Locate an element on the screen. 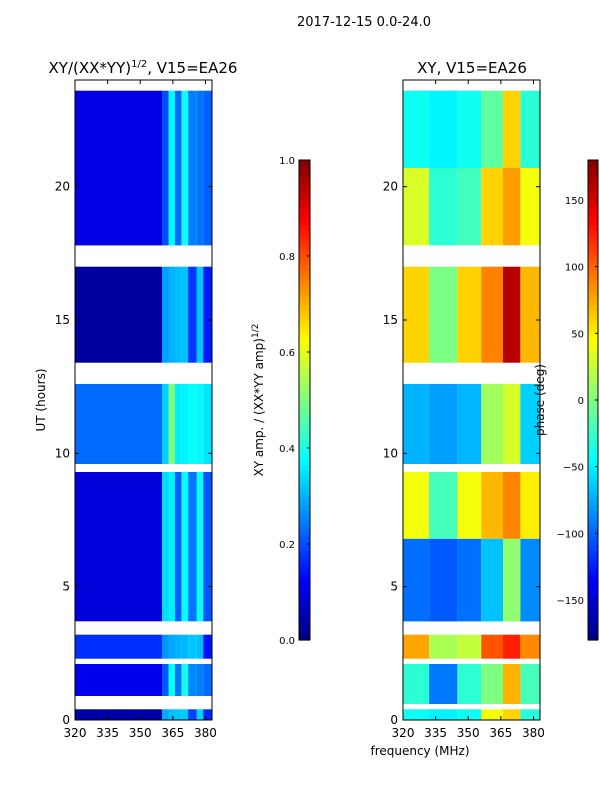 This screenshot has width=600, height=800. left-x-tick-label: 320 is located at coordinates (75, 733).